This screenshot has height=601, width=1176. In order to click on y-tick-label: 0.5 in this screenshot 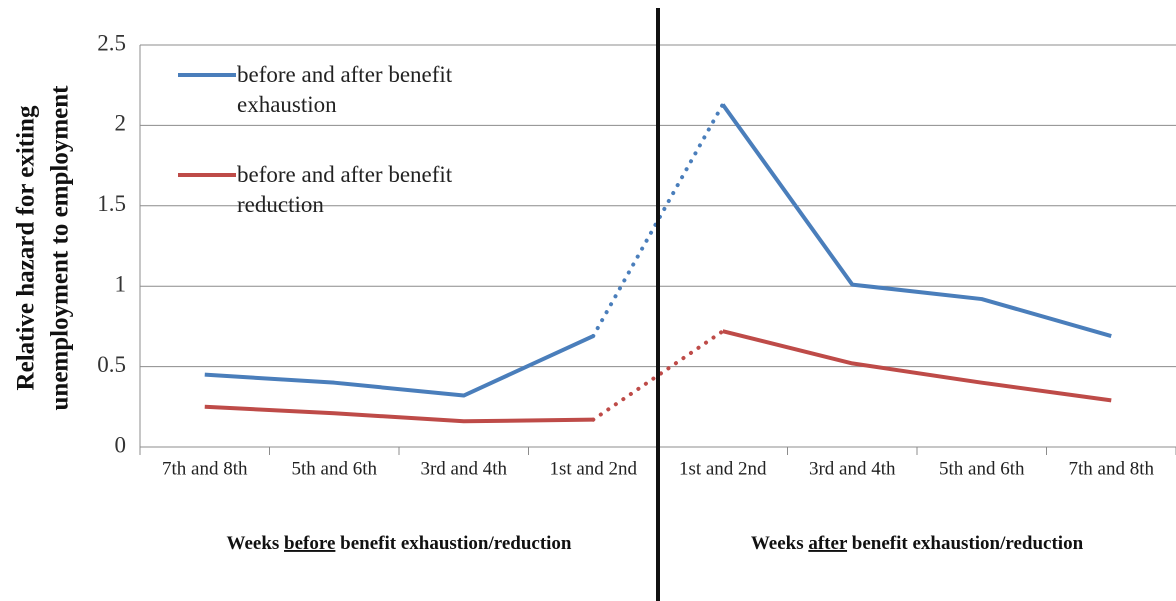, I will do `click(111, 364)`.